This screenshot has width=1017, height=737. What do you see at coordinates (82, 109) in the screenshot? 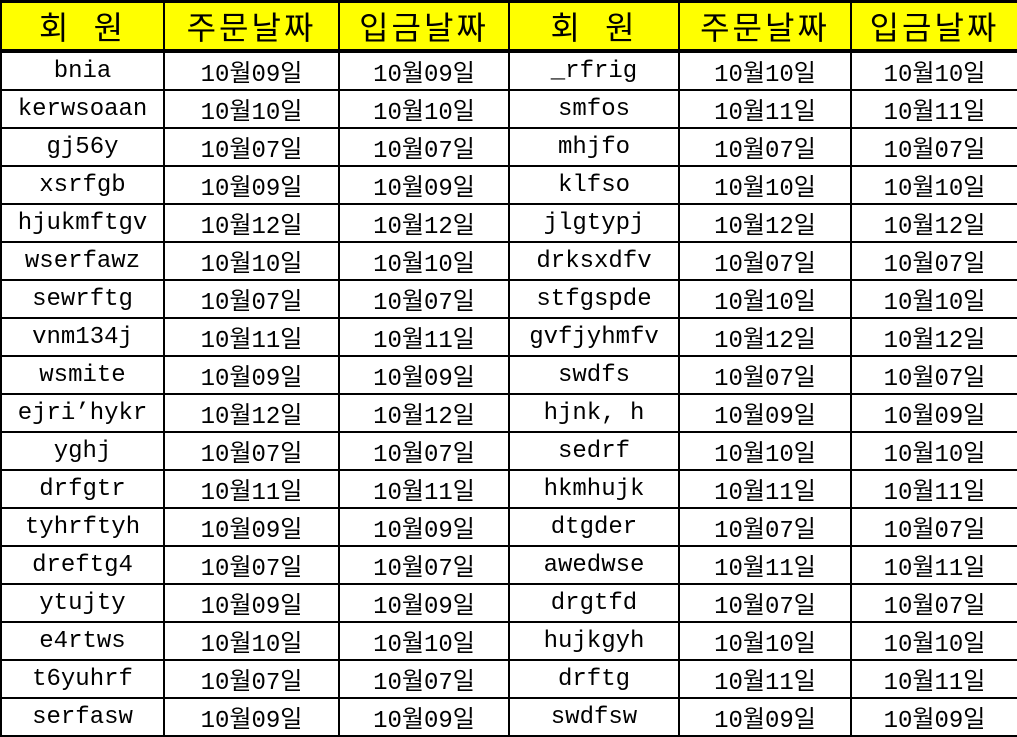
I see `member-cell: kerwsoaan` at bounding box center [82, 109].